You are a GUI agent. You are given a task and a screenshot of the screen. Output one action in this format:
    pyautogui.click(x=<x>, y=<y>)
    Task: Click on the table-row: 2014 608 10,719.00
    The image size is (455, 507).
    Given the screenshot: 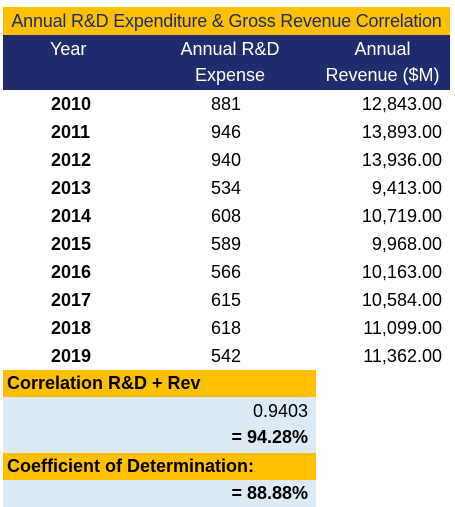 What is the action you would take?
    pyautogui.click(x=226, y=216)
    